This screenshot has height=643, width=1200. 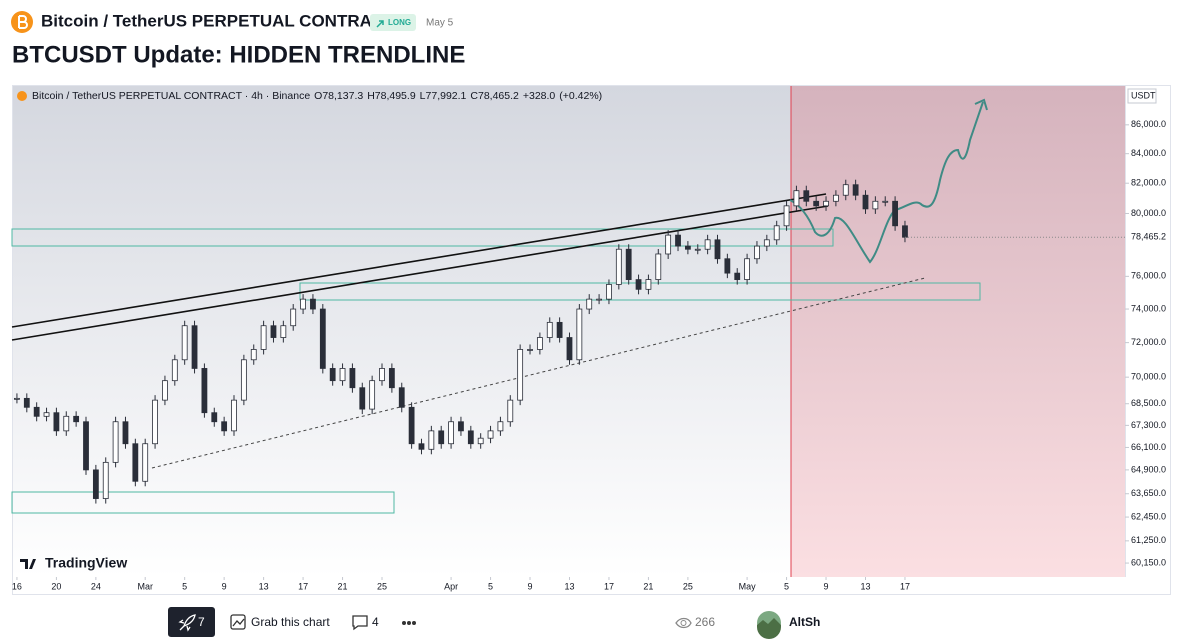 I want to click on views-icon-pupil, so click(x=683, y=623).